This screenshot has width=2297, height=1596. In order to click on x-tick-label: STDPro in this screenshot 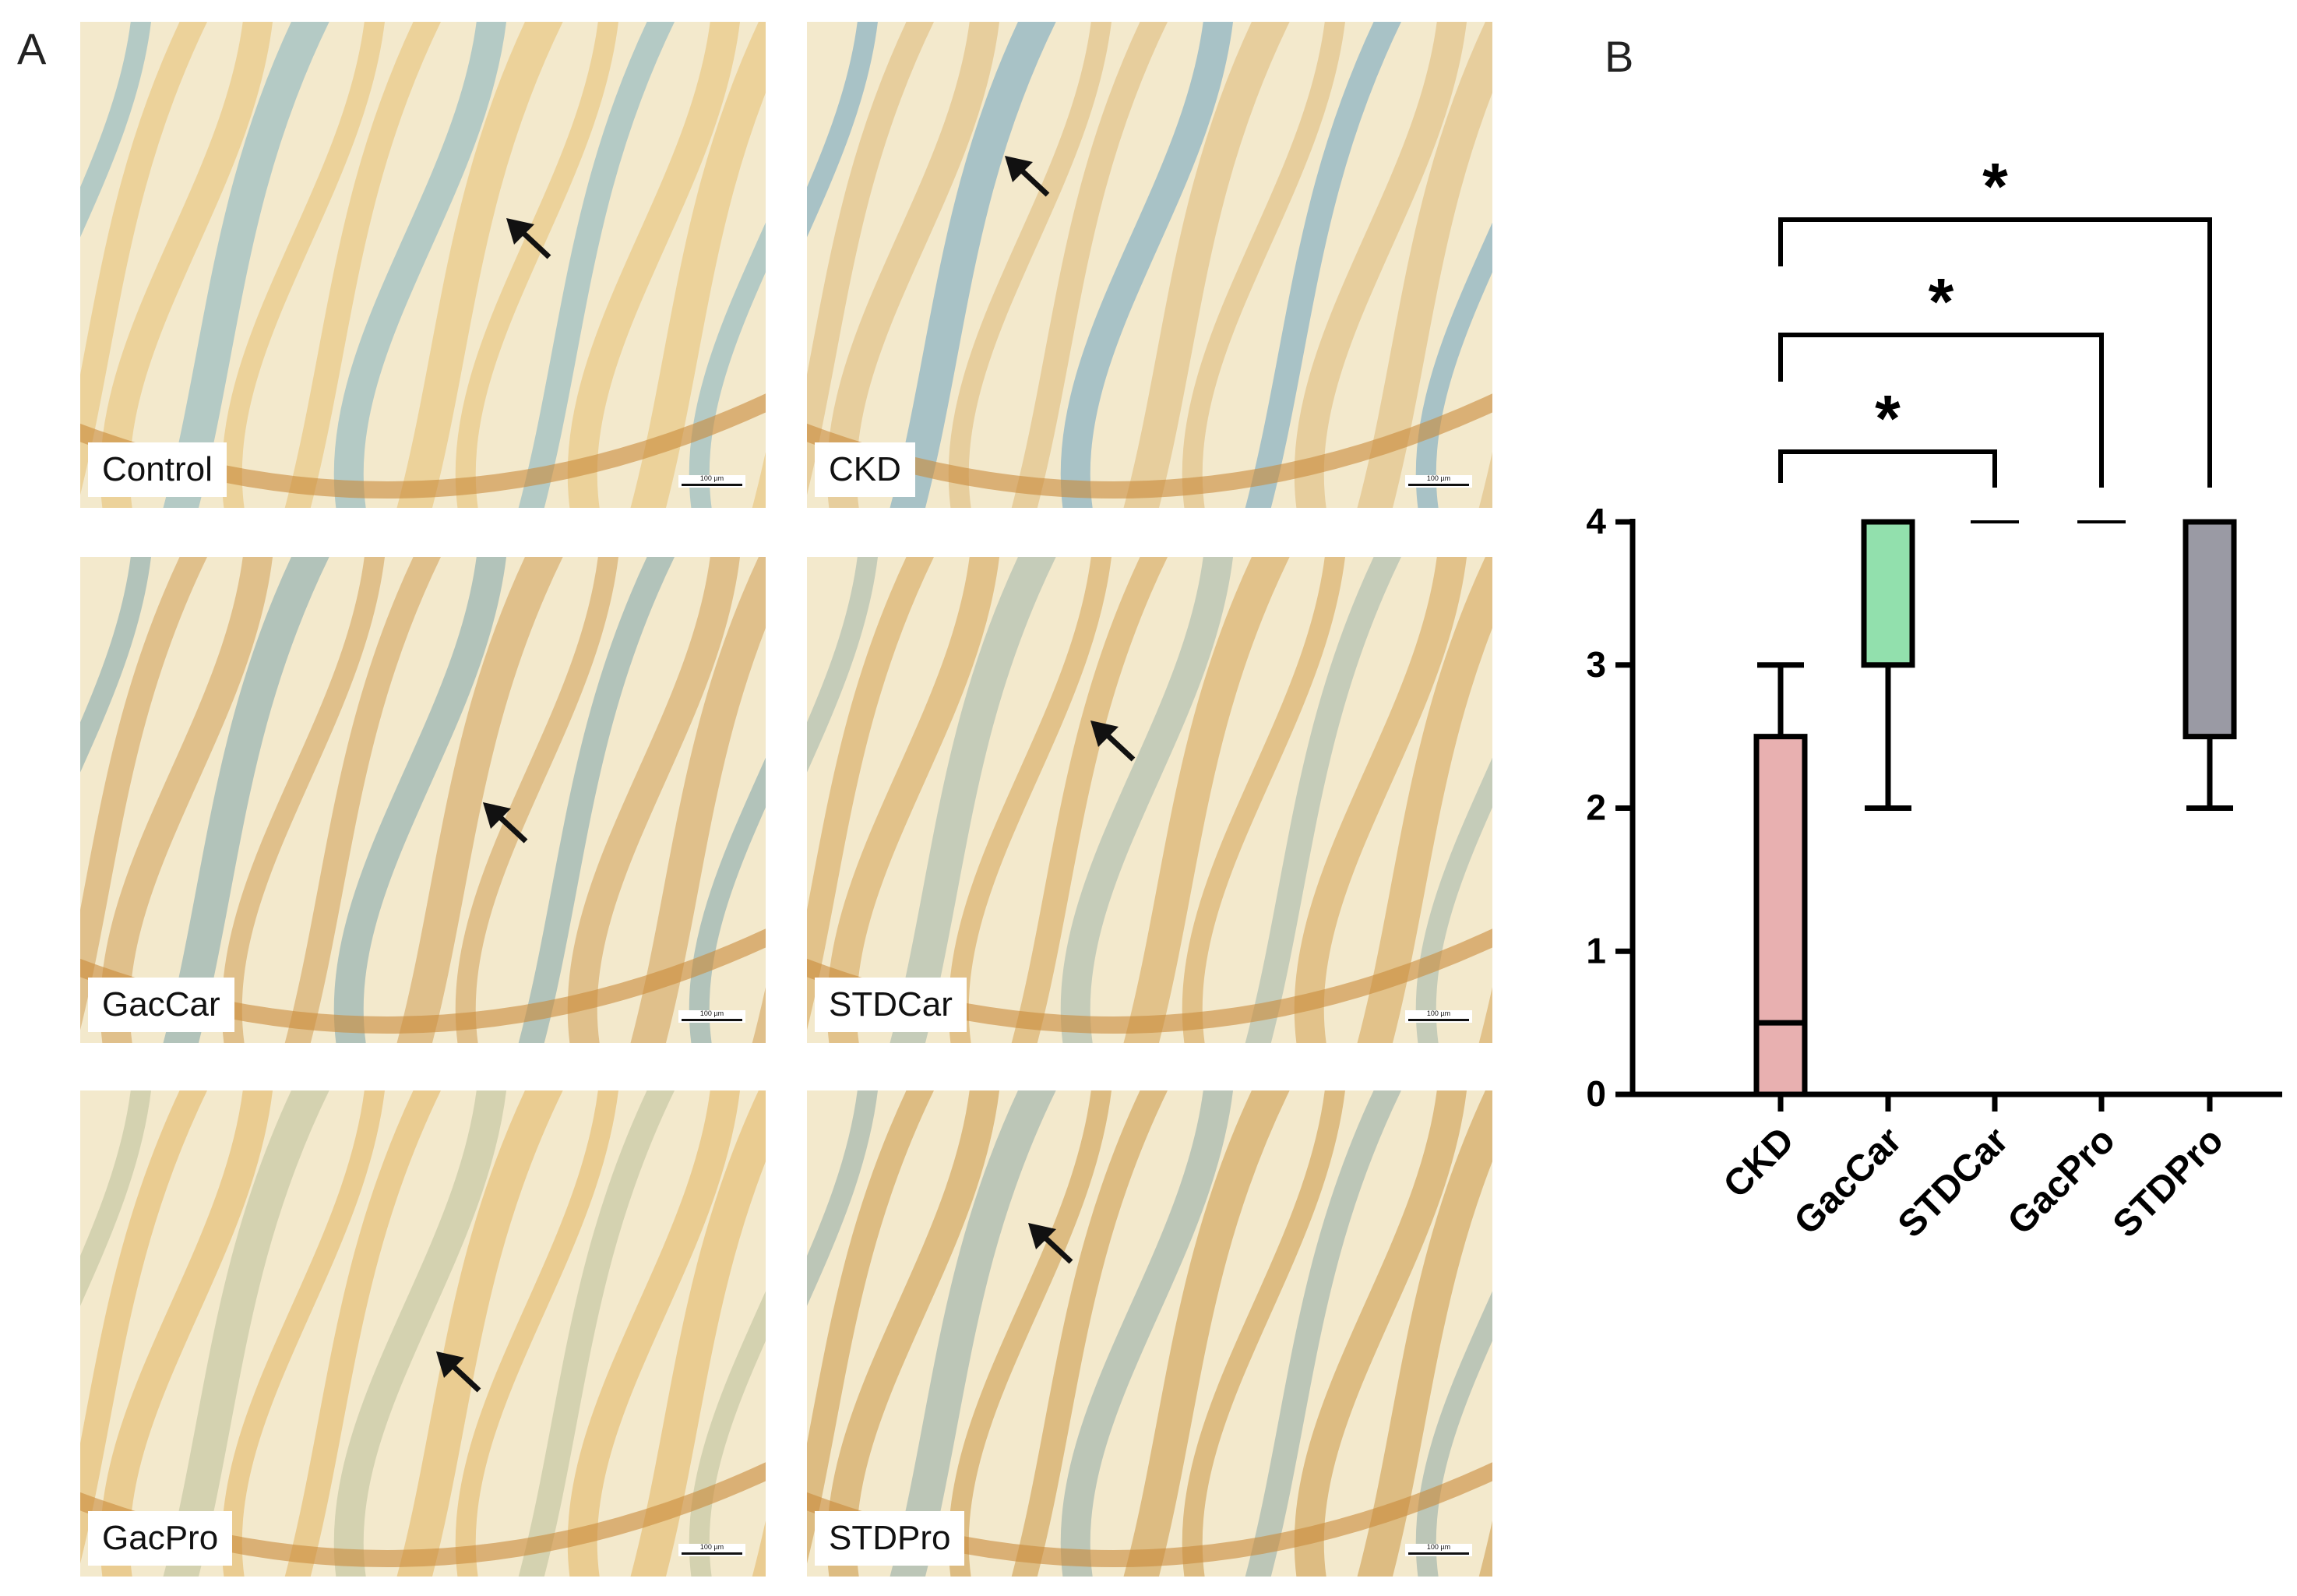, I will do `click(2168, 1182)`.